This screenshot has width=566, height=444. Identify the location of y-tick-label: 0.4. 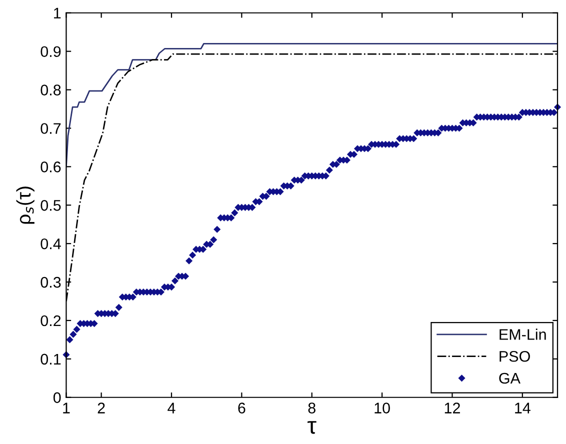
(50, 244).